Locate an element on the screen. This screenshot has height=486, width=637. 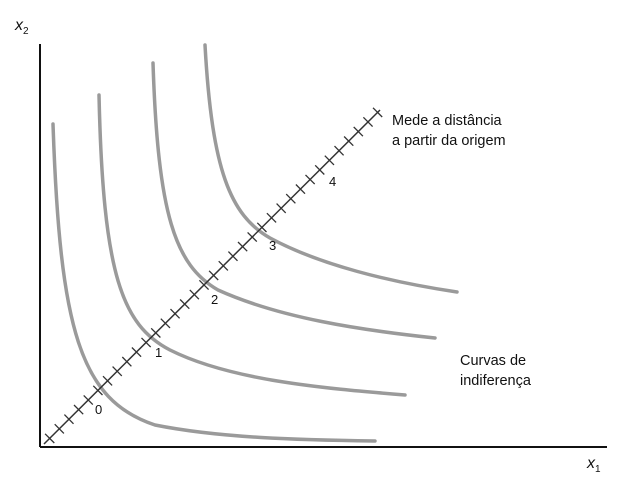
y-axis-label: x2 is located at coordinates (21, 27).